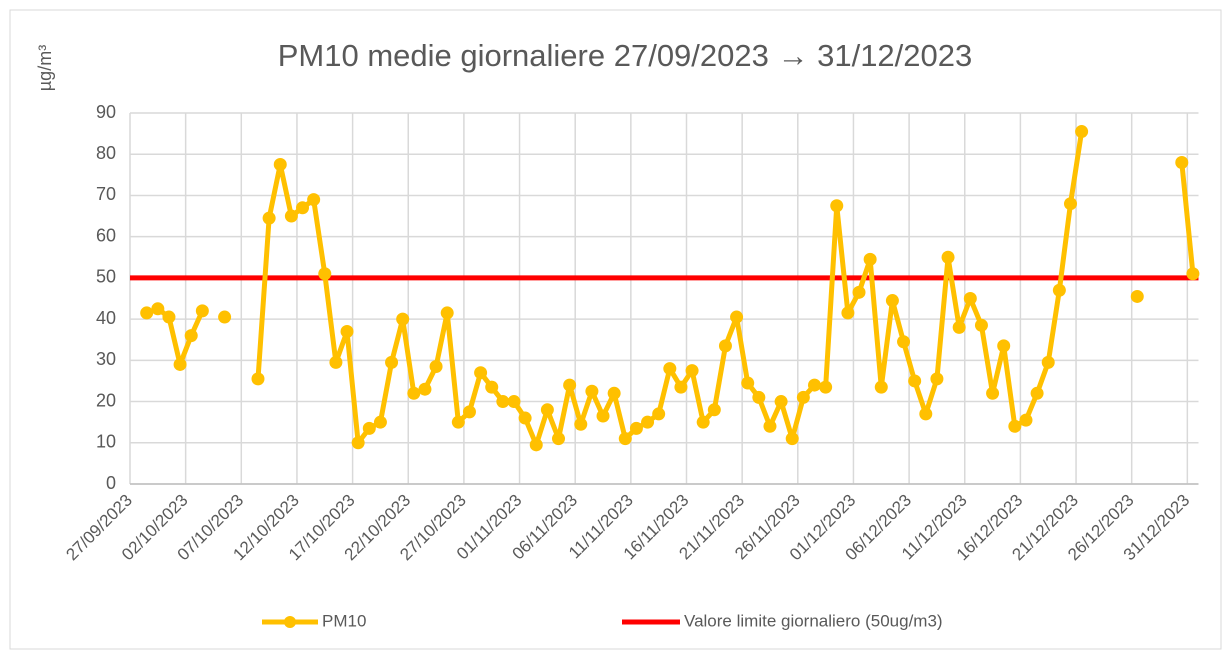 The height and width of the screenshot is (659, 1231). I want to click on y-tick-label: 80, so click(106, 153).